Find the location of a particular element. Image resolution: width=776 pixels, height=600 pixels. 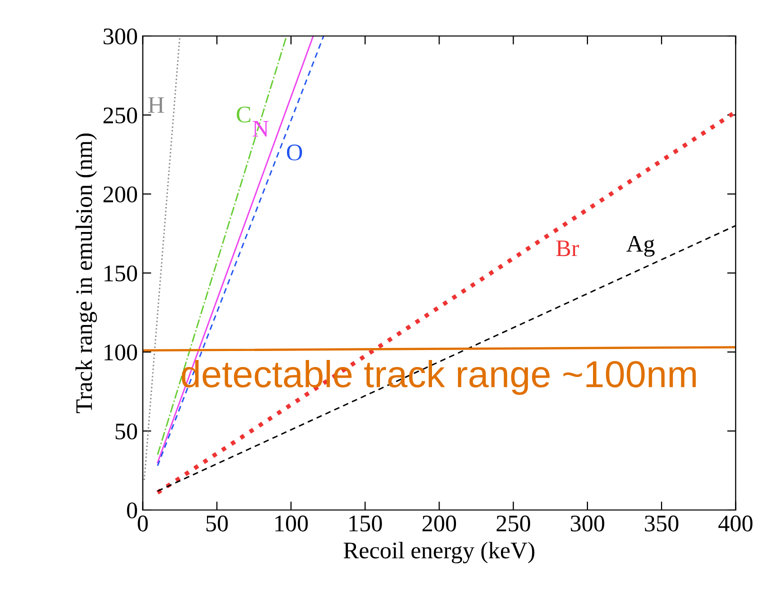

x-tick-label: 300 is located at coordinates (587, 524).